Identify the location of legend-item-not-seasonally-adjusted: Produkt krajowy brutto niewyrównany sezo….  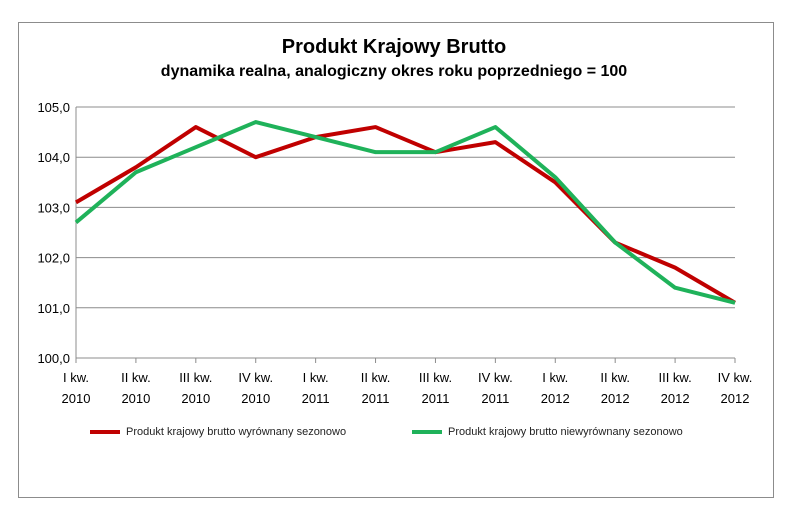
(547, 432).